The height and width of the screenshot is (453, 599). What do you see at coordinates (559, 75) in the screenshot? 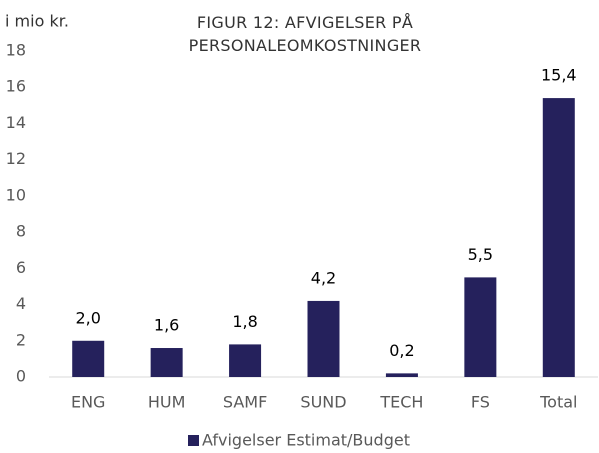
I see `value-label: 15,4` at bounding box center [559, 75].